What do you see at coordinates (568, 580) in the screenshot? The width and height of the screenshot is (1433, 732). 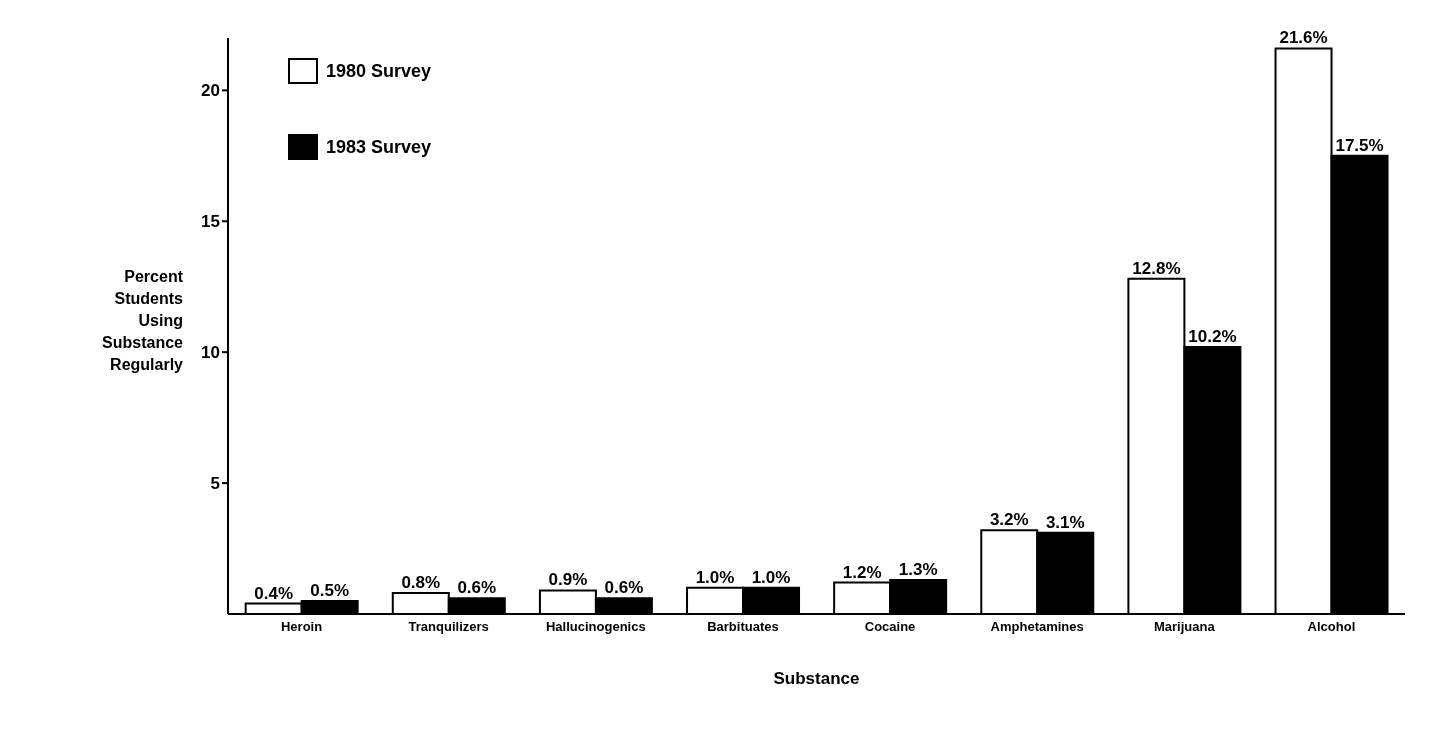 I see `data-label: 0.9%` at bounding box center [568, 580].